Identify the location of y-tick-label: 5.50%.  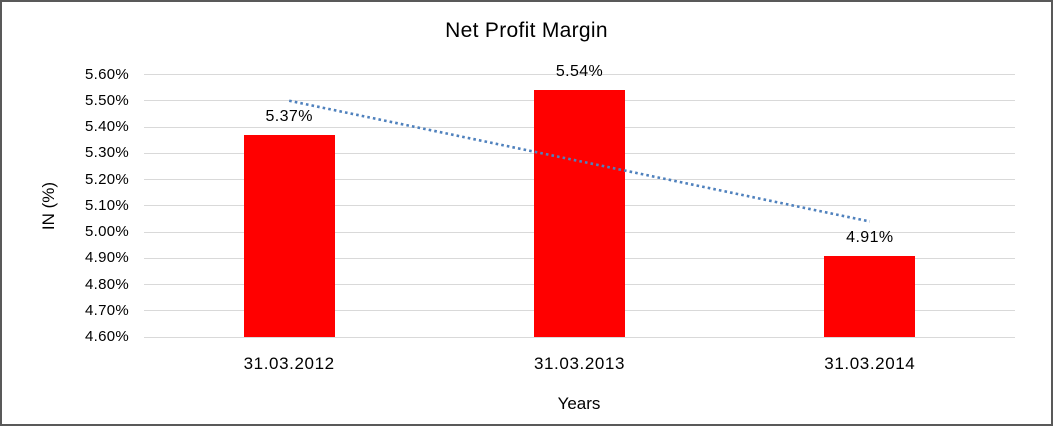
(106, 100).